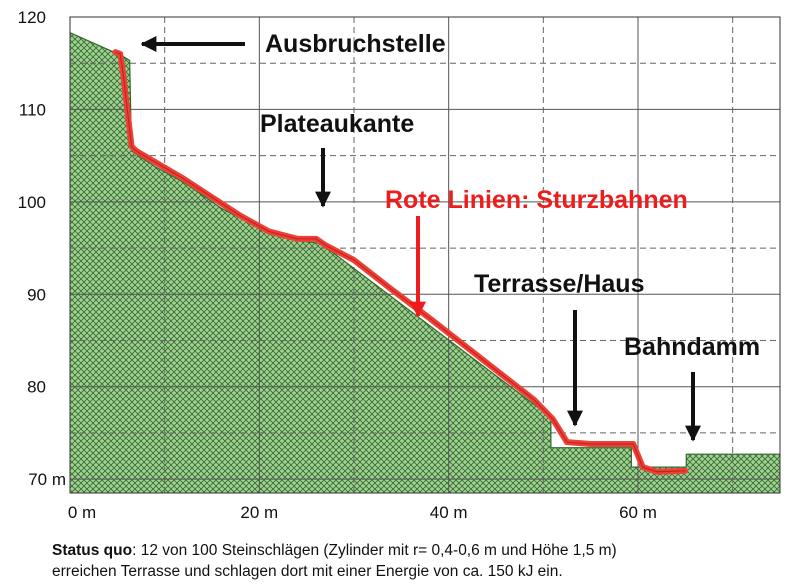  What do you see at coordinates (82, 512) in the screenshot?
I see `x-tick-label: 0 m` at bounding box center [82, 512].